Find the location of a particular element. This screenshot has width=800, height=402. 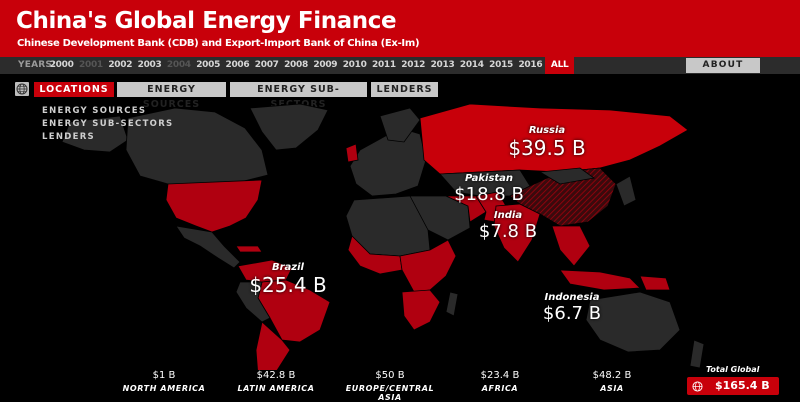

label-india: India $7.8 B is located at coordinates (508, 226).